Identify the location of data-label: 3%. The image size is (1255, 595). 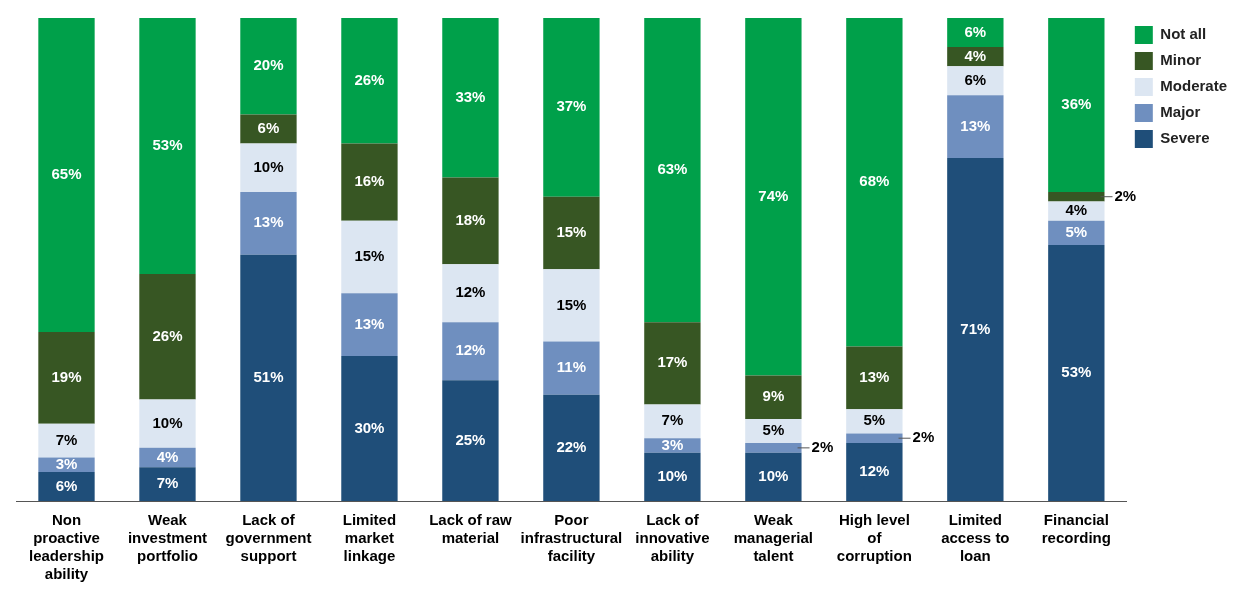
(672, 444).